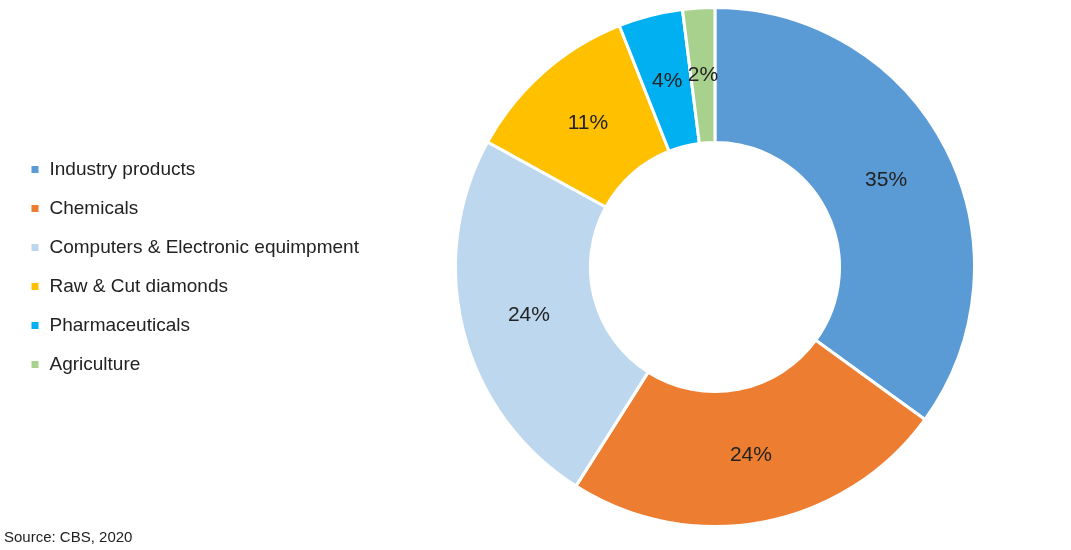 Image resolution: width=1071 pixels, height=550 pixels. What do you see at coordinates (68, 536) in the screenshot?
I see `source-note: Source: CBS, 2020` at bounding box center [68, 536].